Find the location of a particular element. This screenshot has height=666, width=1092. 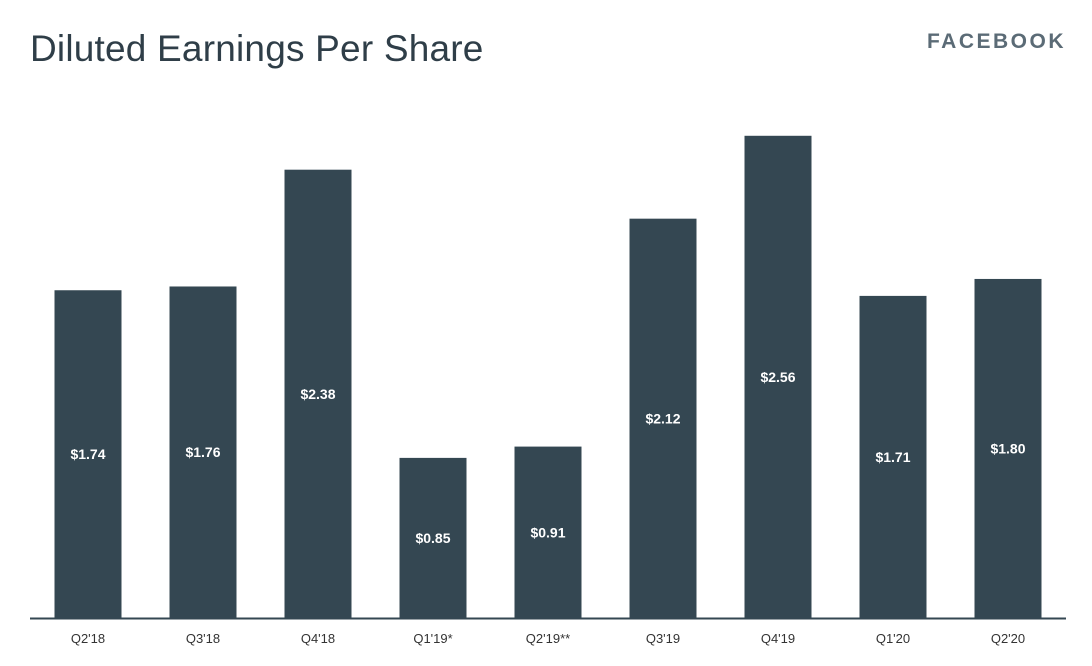

data-label: $2.56 is located at coordinates (777, 377).